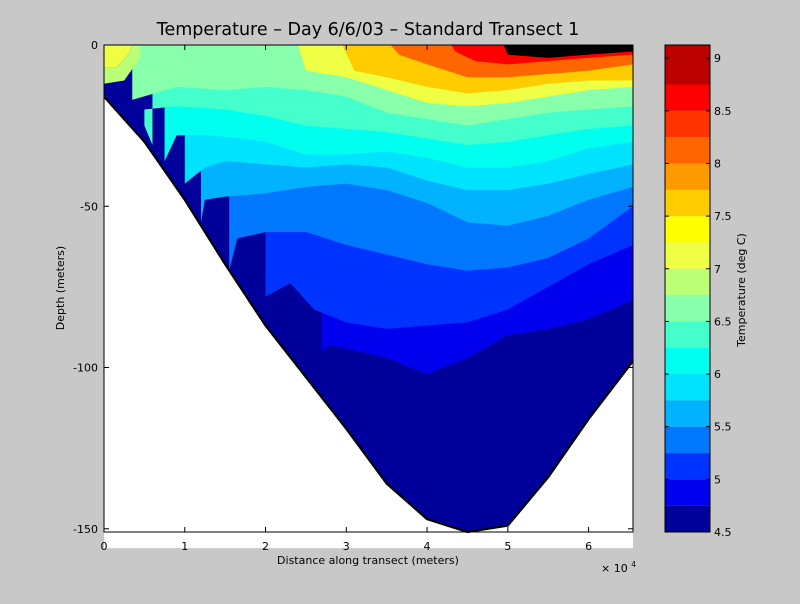 This screenshot has height=604, width=800. I want to click on y-tick-label: -50, so click(89, 206).